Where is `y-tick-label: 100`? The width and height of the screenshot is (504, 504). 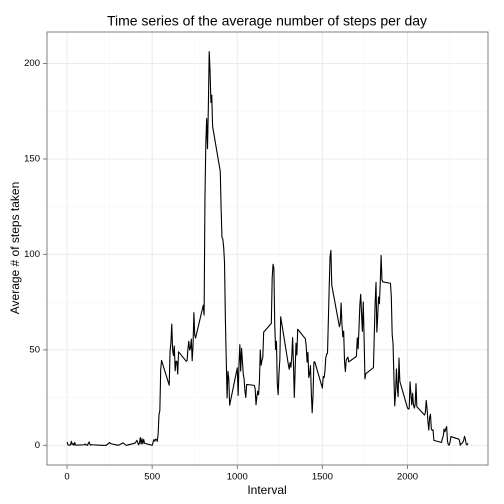
y-tick-label: 100 is located at coordinates (32, 254).